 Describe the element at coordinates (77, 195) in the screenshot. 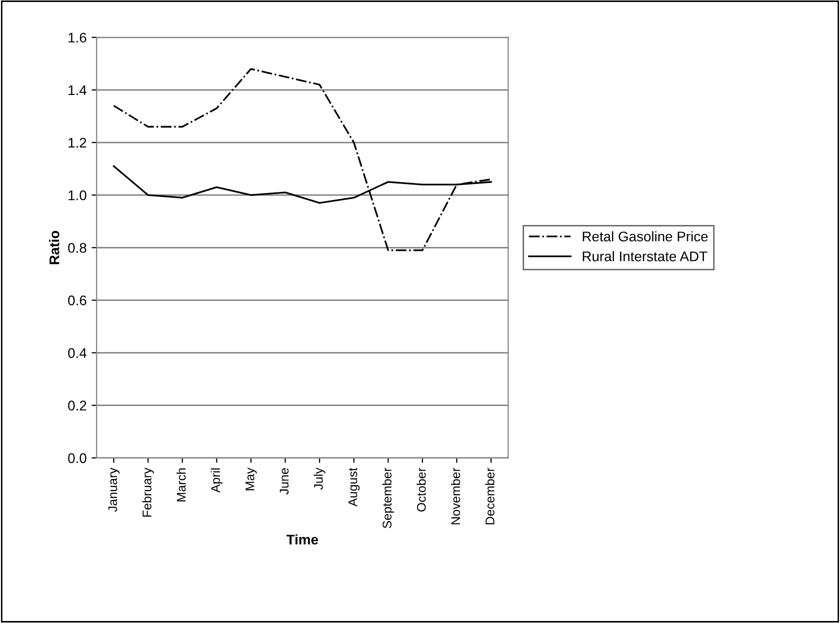

I see `y-tick-label: 1.0` at that location.